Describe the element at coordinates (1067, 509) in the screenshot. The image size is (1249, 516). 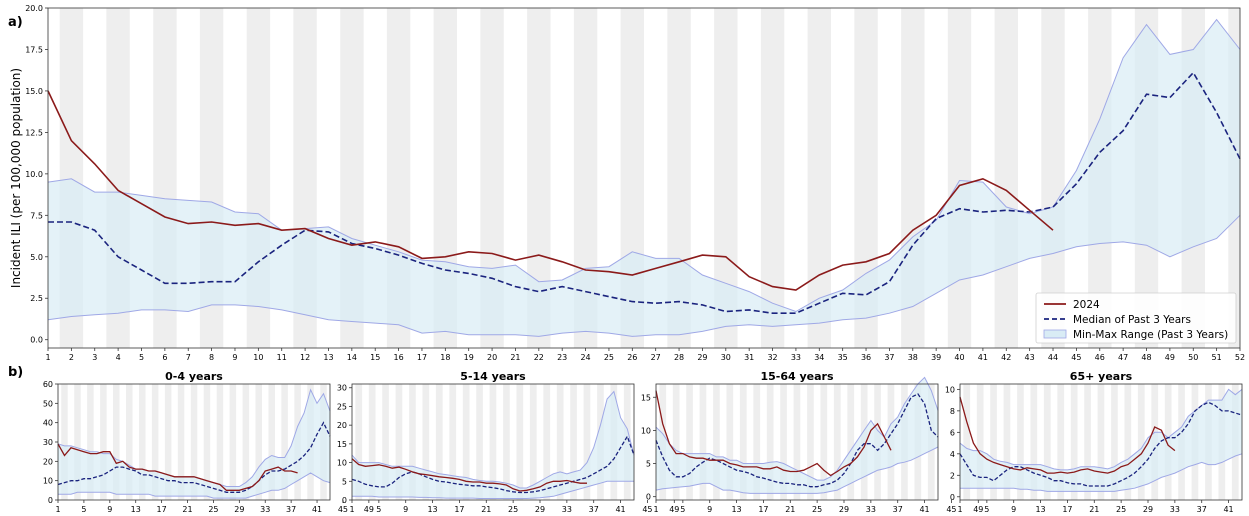
I see `x-tick-label: 17` at that location.